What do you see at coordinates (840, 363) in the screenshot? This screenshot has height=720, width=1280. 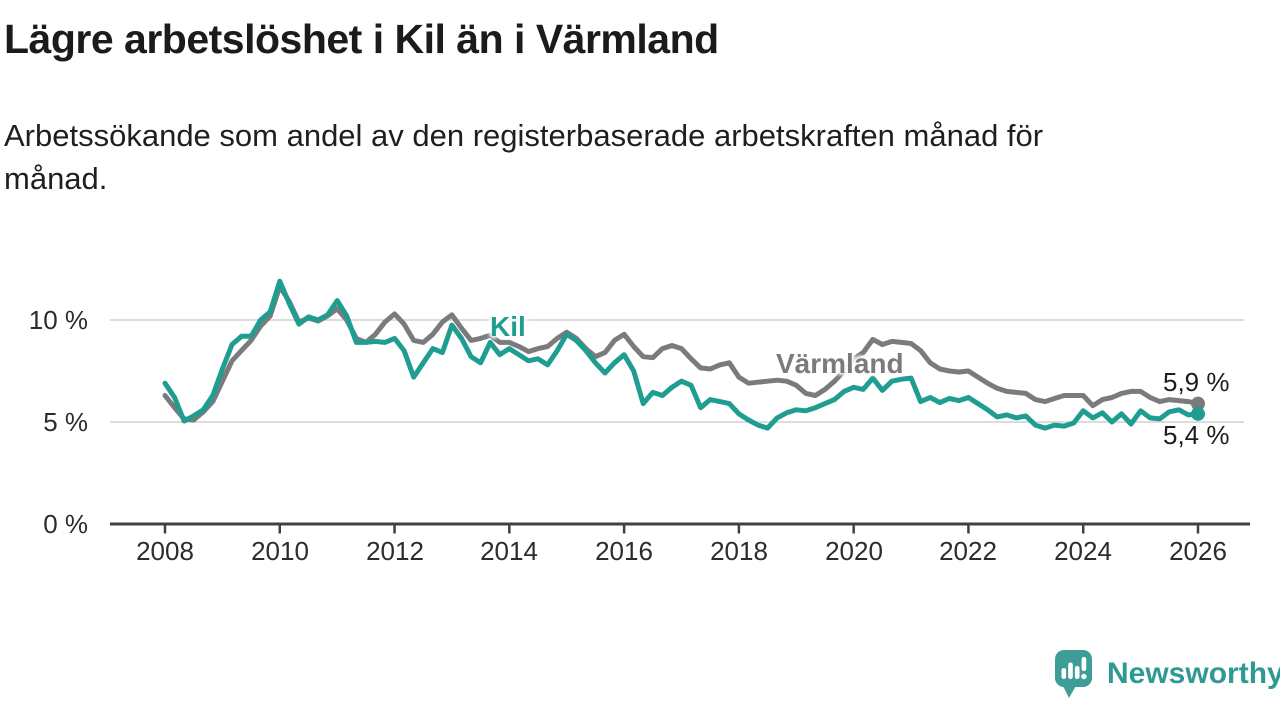 I see `series-label-varmland: Värmland` at bounding box center [840, 363].